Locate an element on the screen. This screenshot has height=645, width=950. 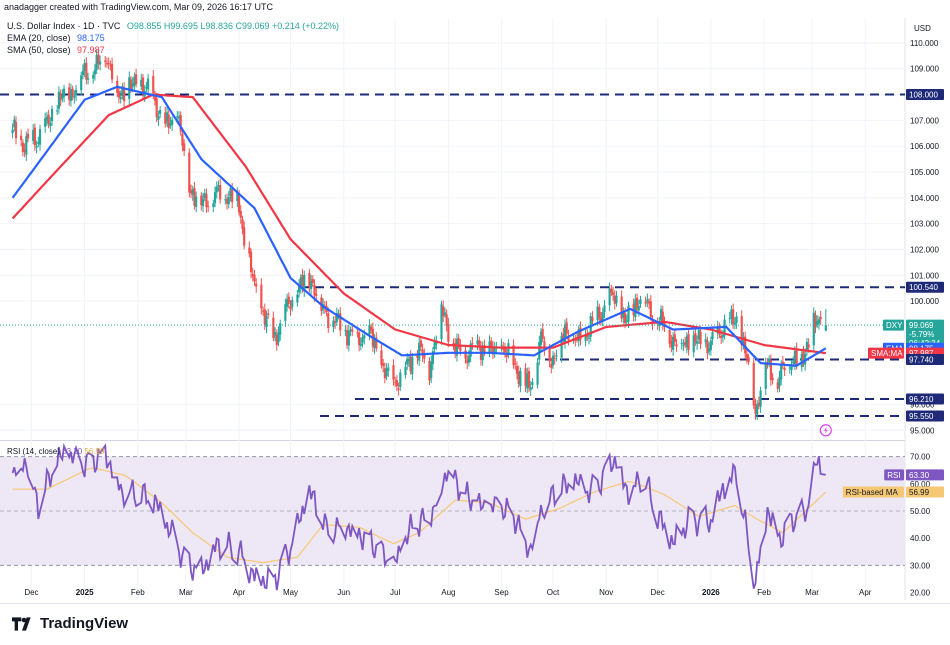
ema-legend: EMA (20, close) 98.175 is located at coordinates (58, 38).